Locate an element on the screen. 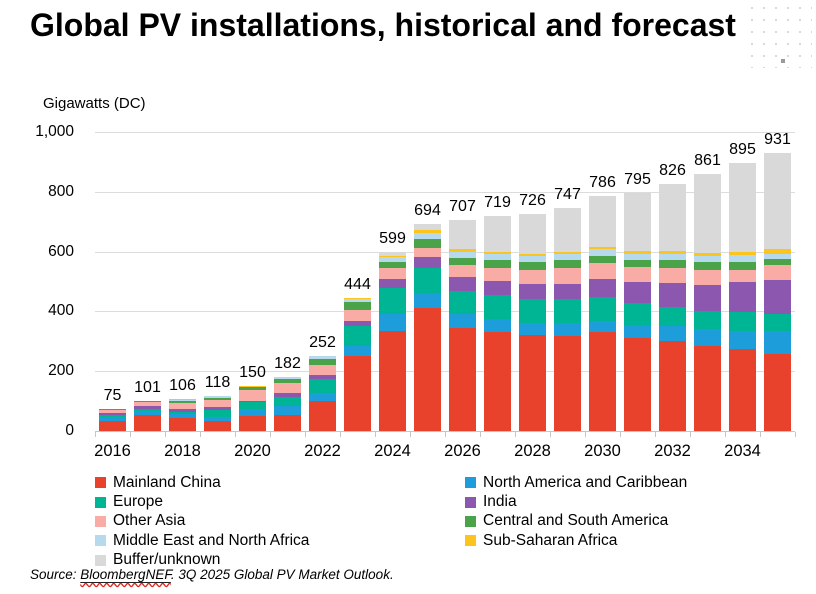 The image size is (816, 594). bar-group-2033: 861 is located at coordinates (707, 281).